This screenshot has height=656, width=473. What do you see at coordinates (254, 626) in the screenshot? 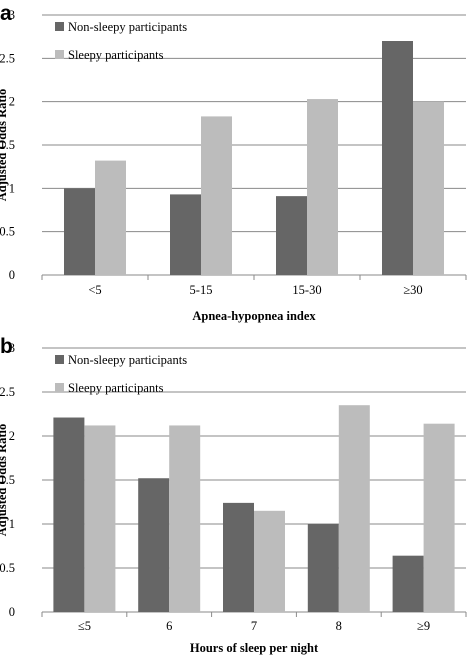
I see `x-tick-label: 7` at bounding box center [254, 626].